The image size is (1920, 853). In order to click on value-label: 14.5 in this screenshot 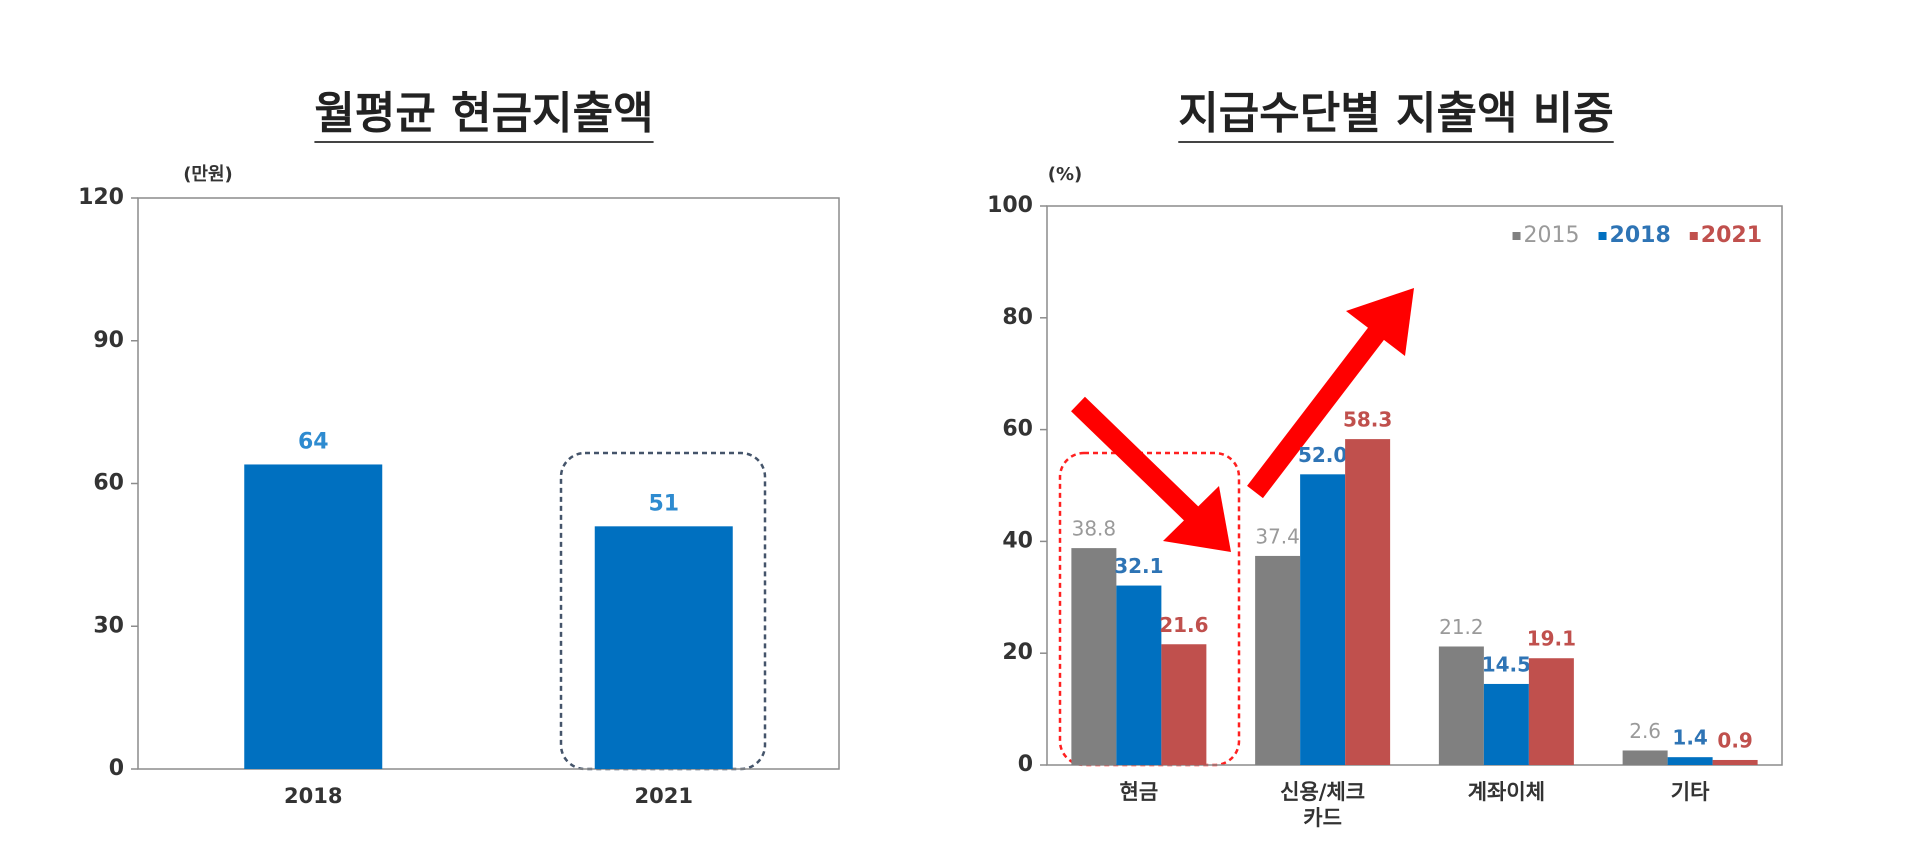, I will do `click(1506, 664)`.